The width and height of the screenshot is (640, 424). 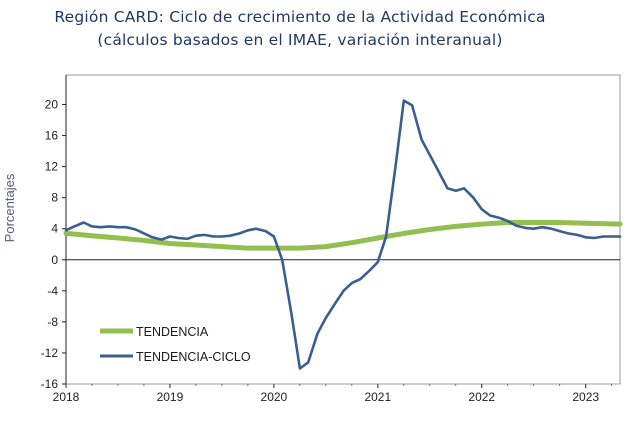 I want to click on legend: TENDENCIA TENDENCIA-CICLO, so click(x=175, y=344).